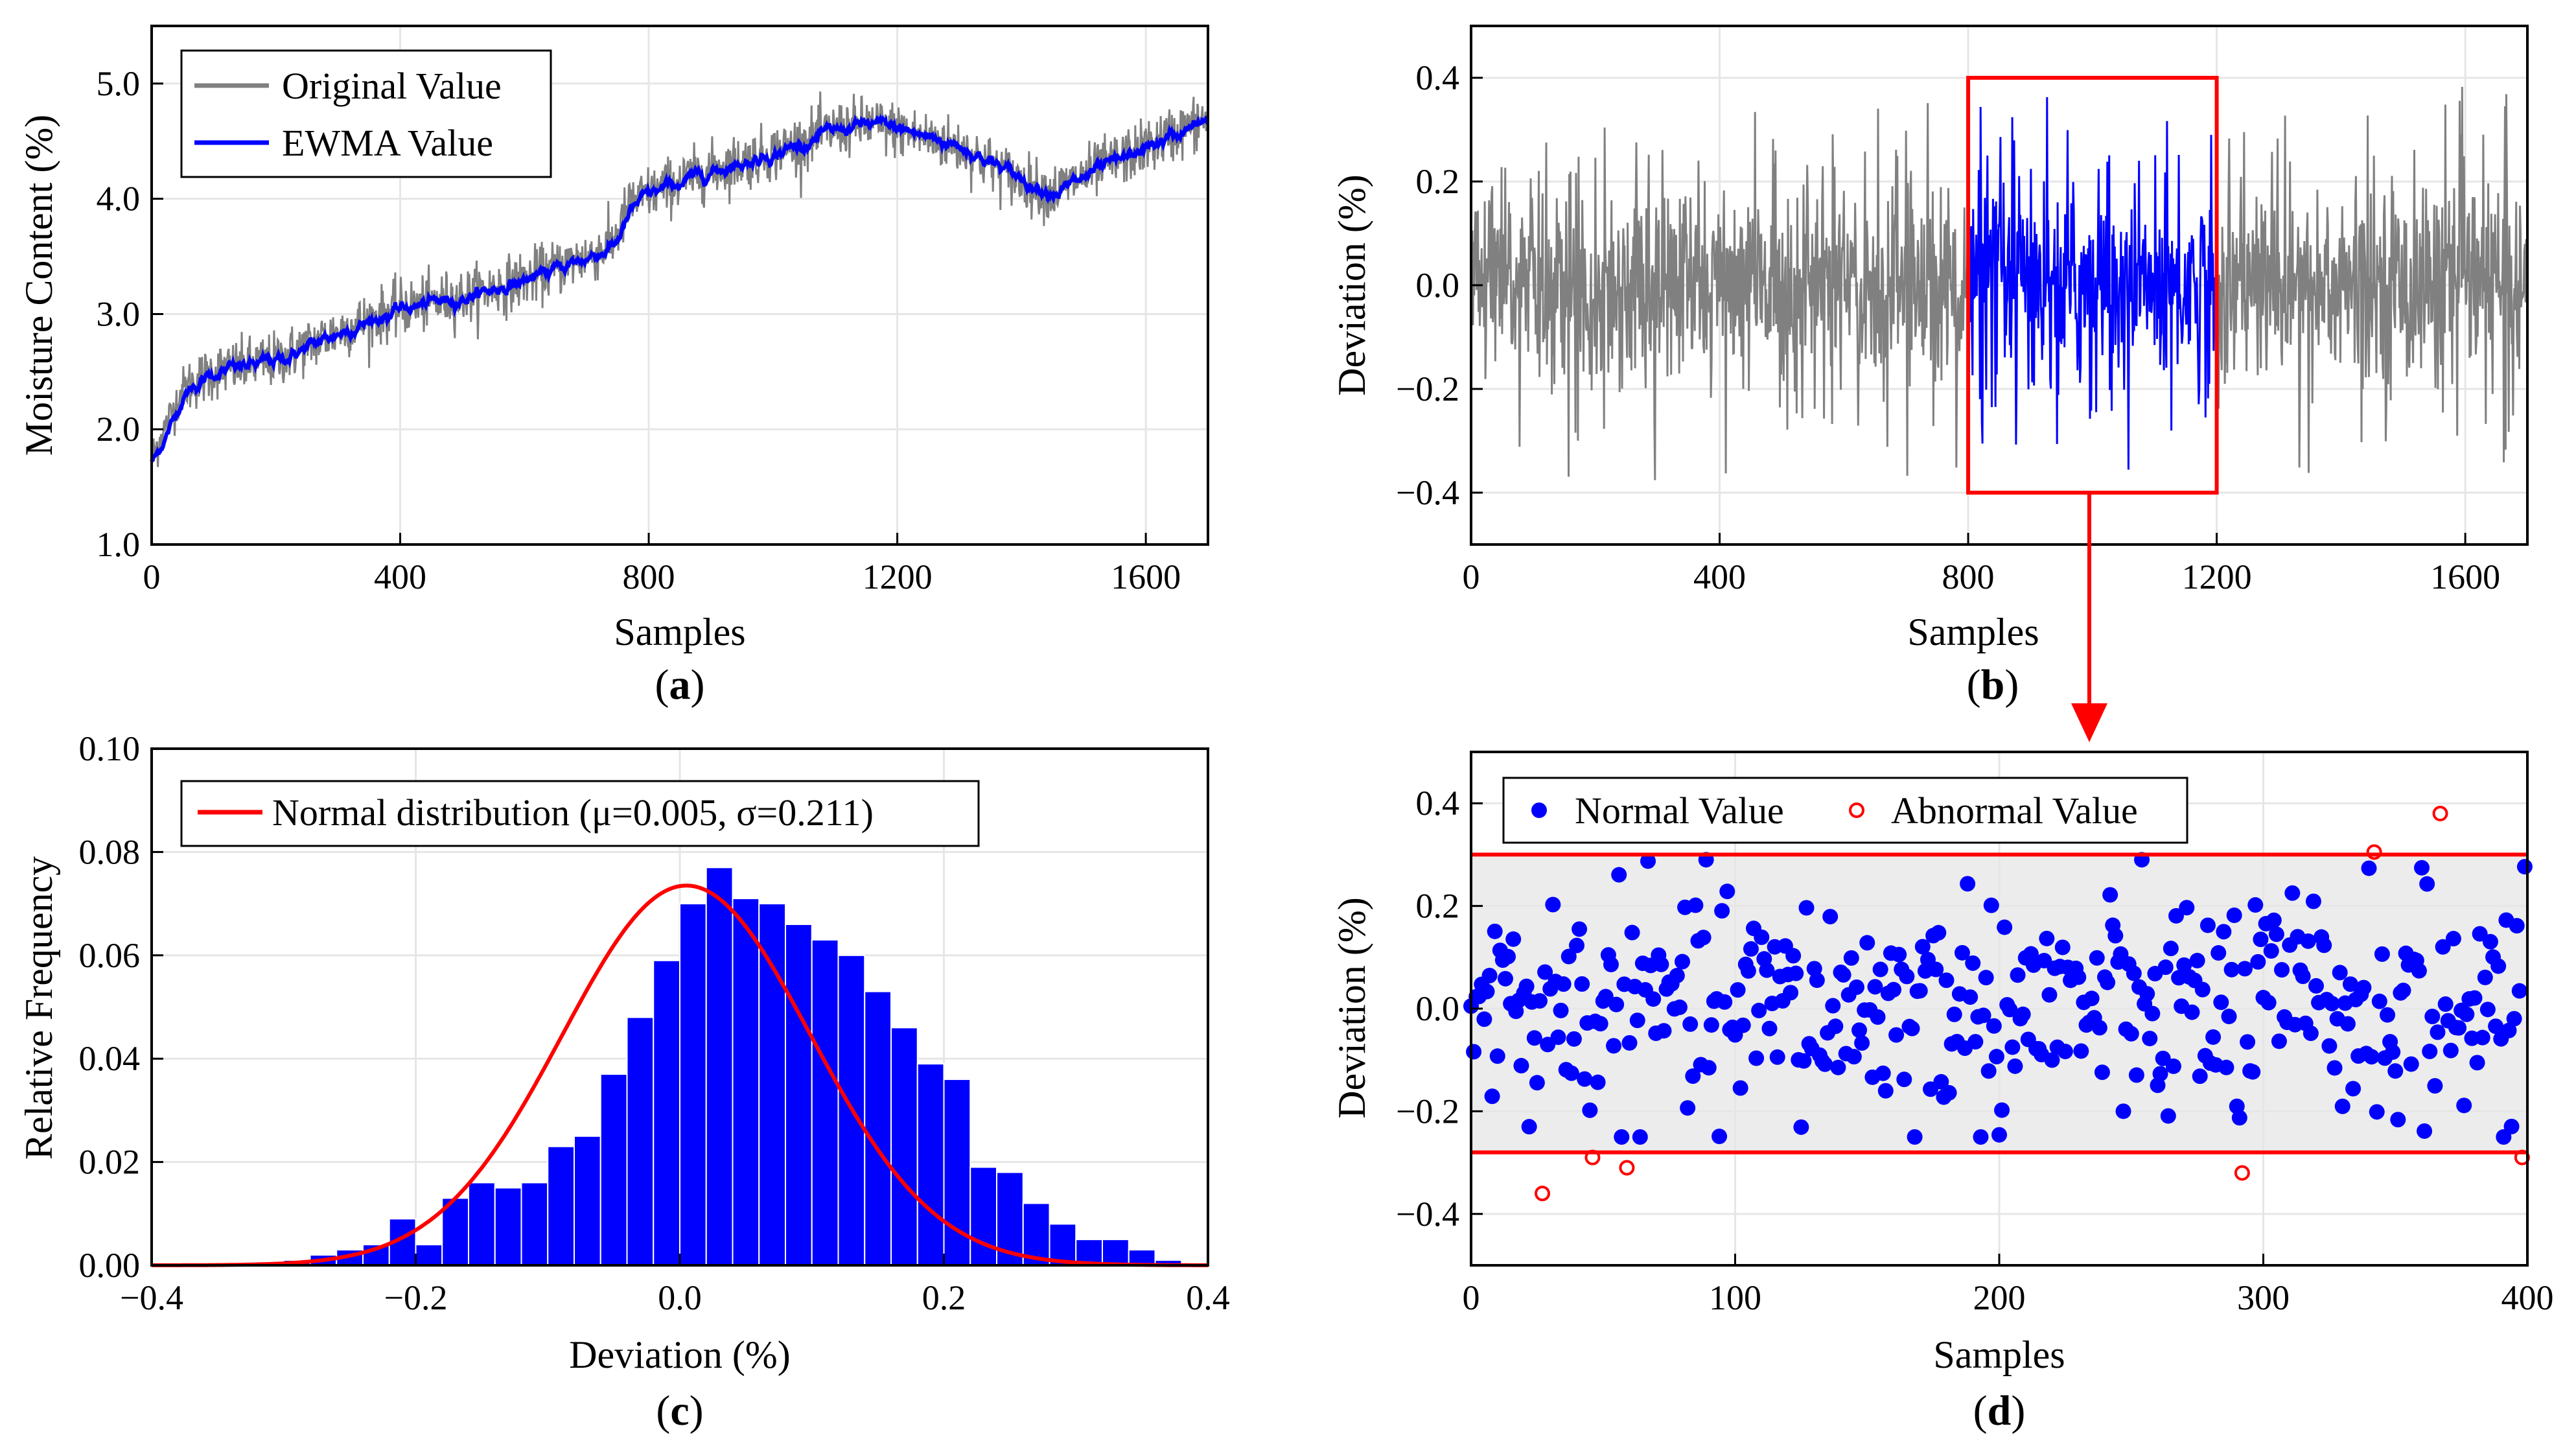  What do you see at coordinates (1680, 811) in the screenshot?
I see `legend-label-normal-value: Normal Value` at bounding box center [1680, 811].